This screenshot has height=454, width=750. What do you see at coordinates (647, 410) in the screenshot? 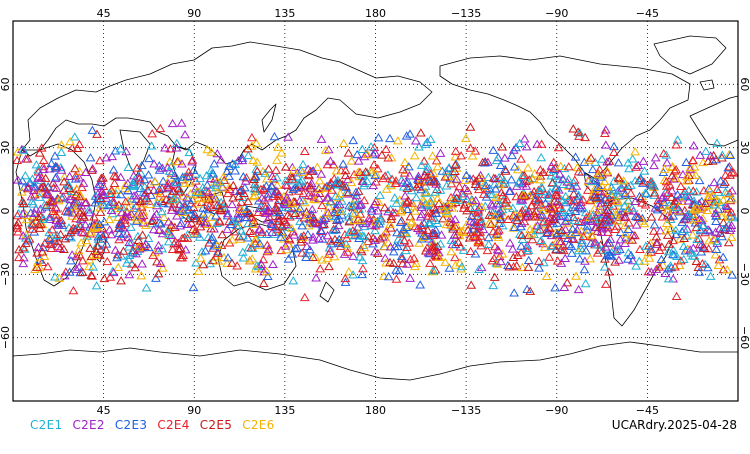
I see `lon-tick-label-bottom: −45` at bounding box center [647, 410].